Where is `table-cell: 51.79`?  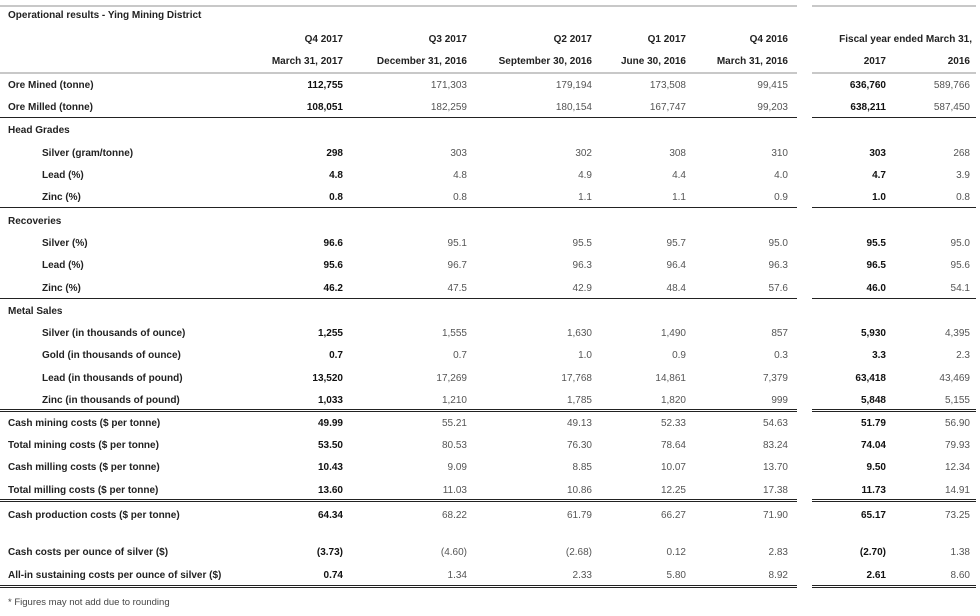 table-cell: 51.79 is located at coordinates (873, 423).